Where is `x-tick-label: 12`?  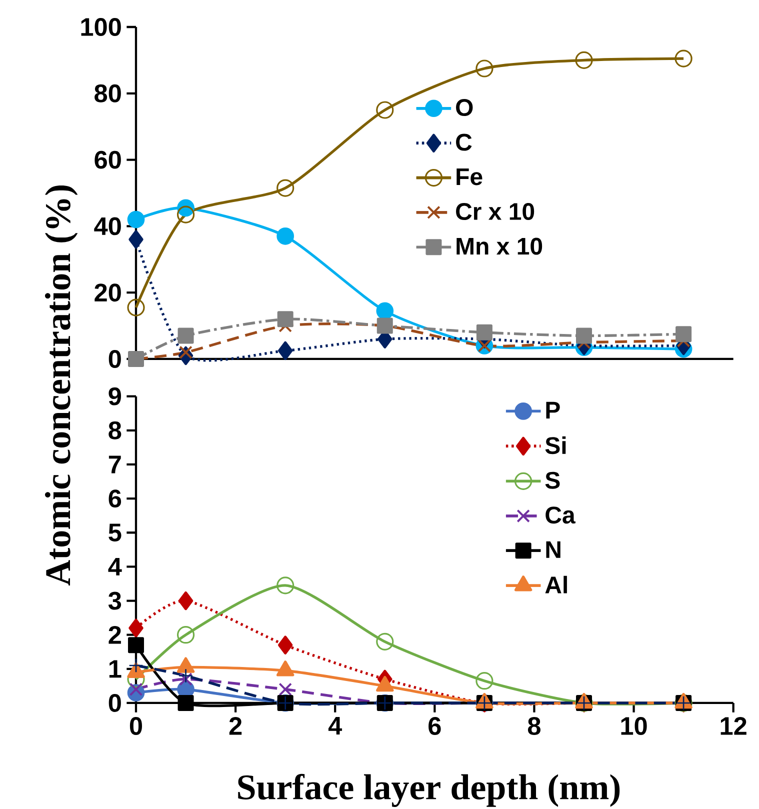
x-tick-label: 12 is located at coordinates (733, 726).